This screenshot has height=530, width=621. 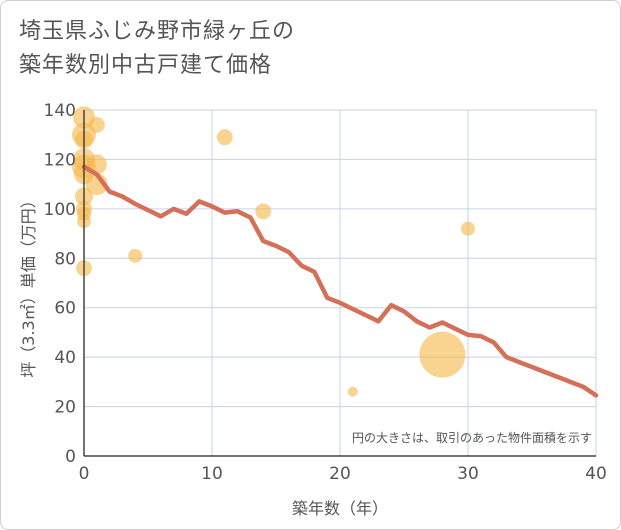 I want to click on x-tick-label-3: 30, so click(x=468, y=474).